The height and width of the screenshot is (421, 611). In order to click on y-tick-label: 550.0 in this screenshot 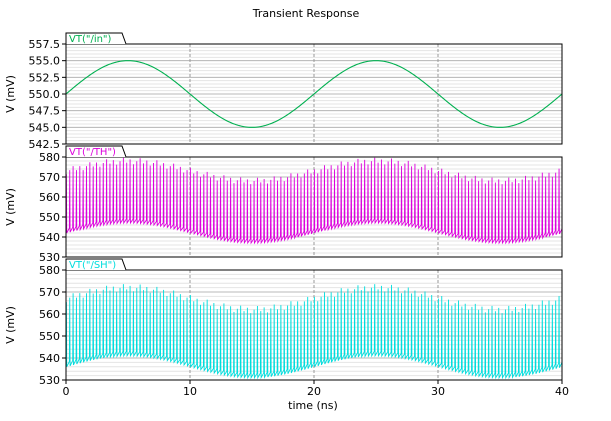, I will do `click(45, 94)`.